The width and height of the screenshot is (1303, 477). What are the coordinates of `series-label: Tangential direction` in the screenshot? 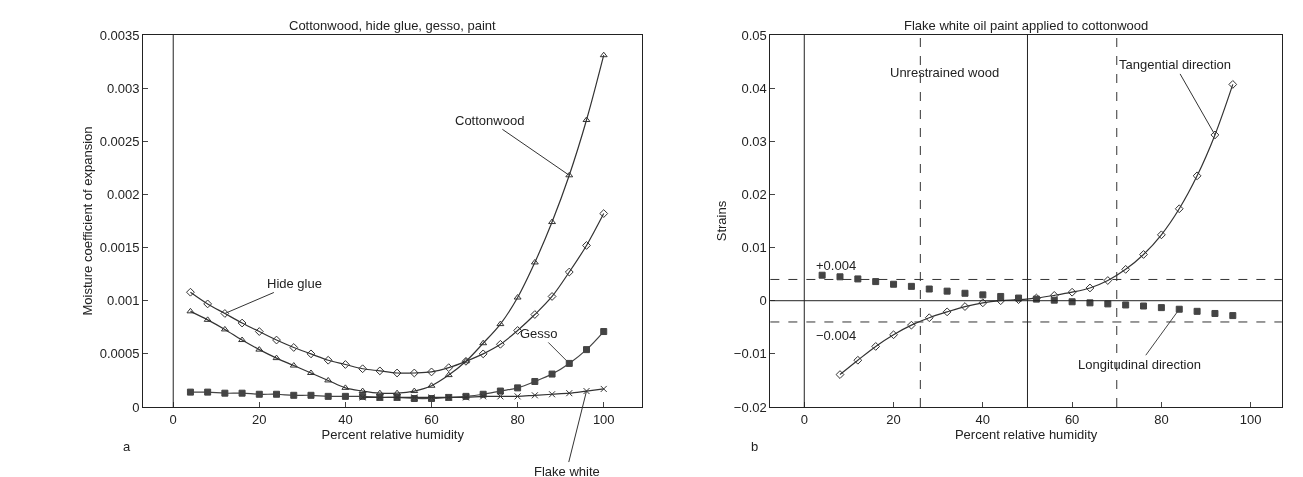 It's located at (1175, 64).